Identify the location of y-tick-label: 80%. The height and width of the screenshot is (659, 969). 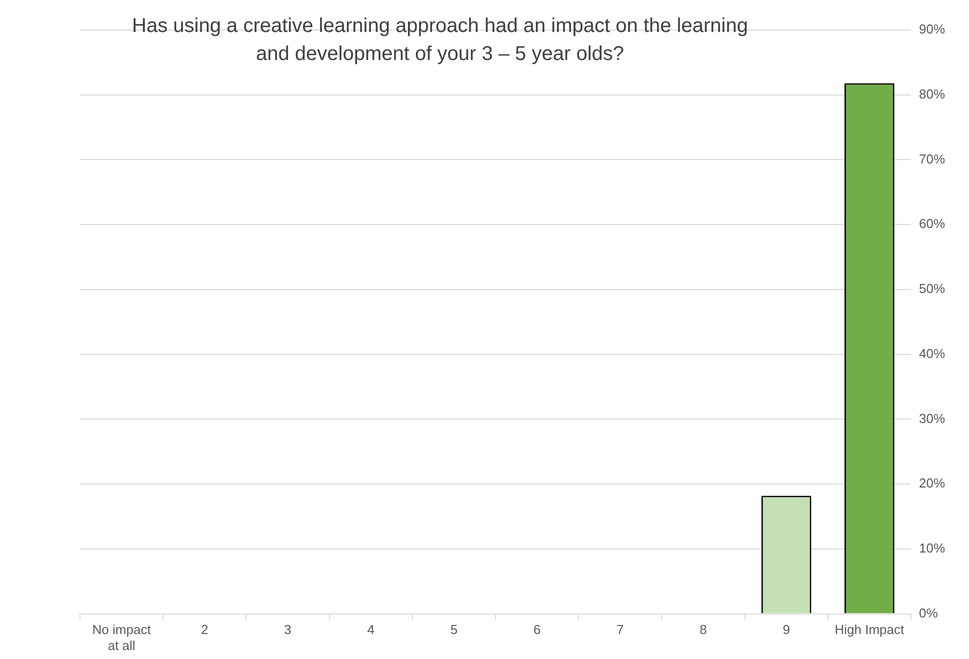
(932, 94).